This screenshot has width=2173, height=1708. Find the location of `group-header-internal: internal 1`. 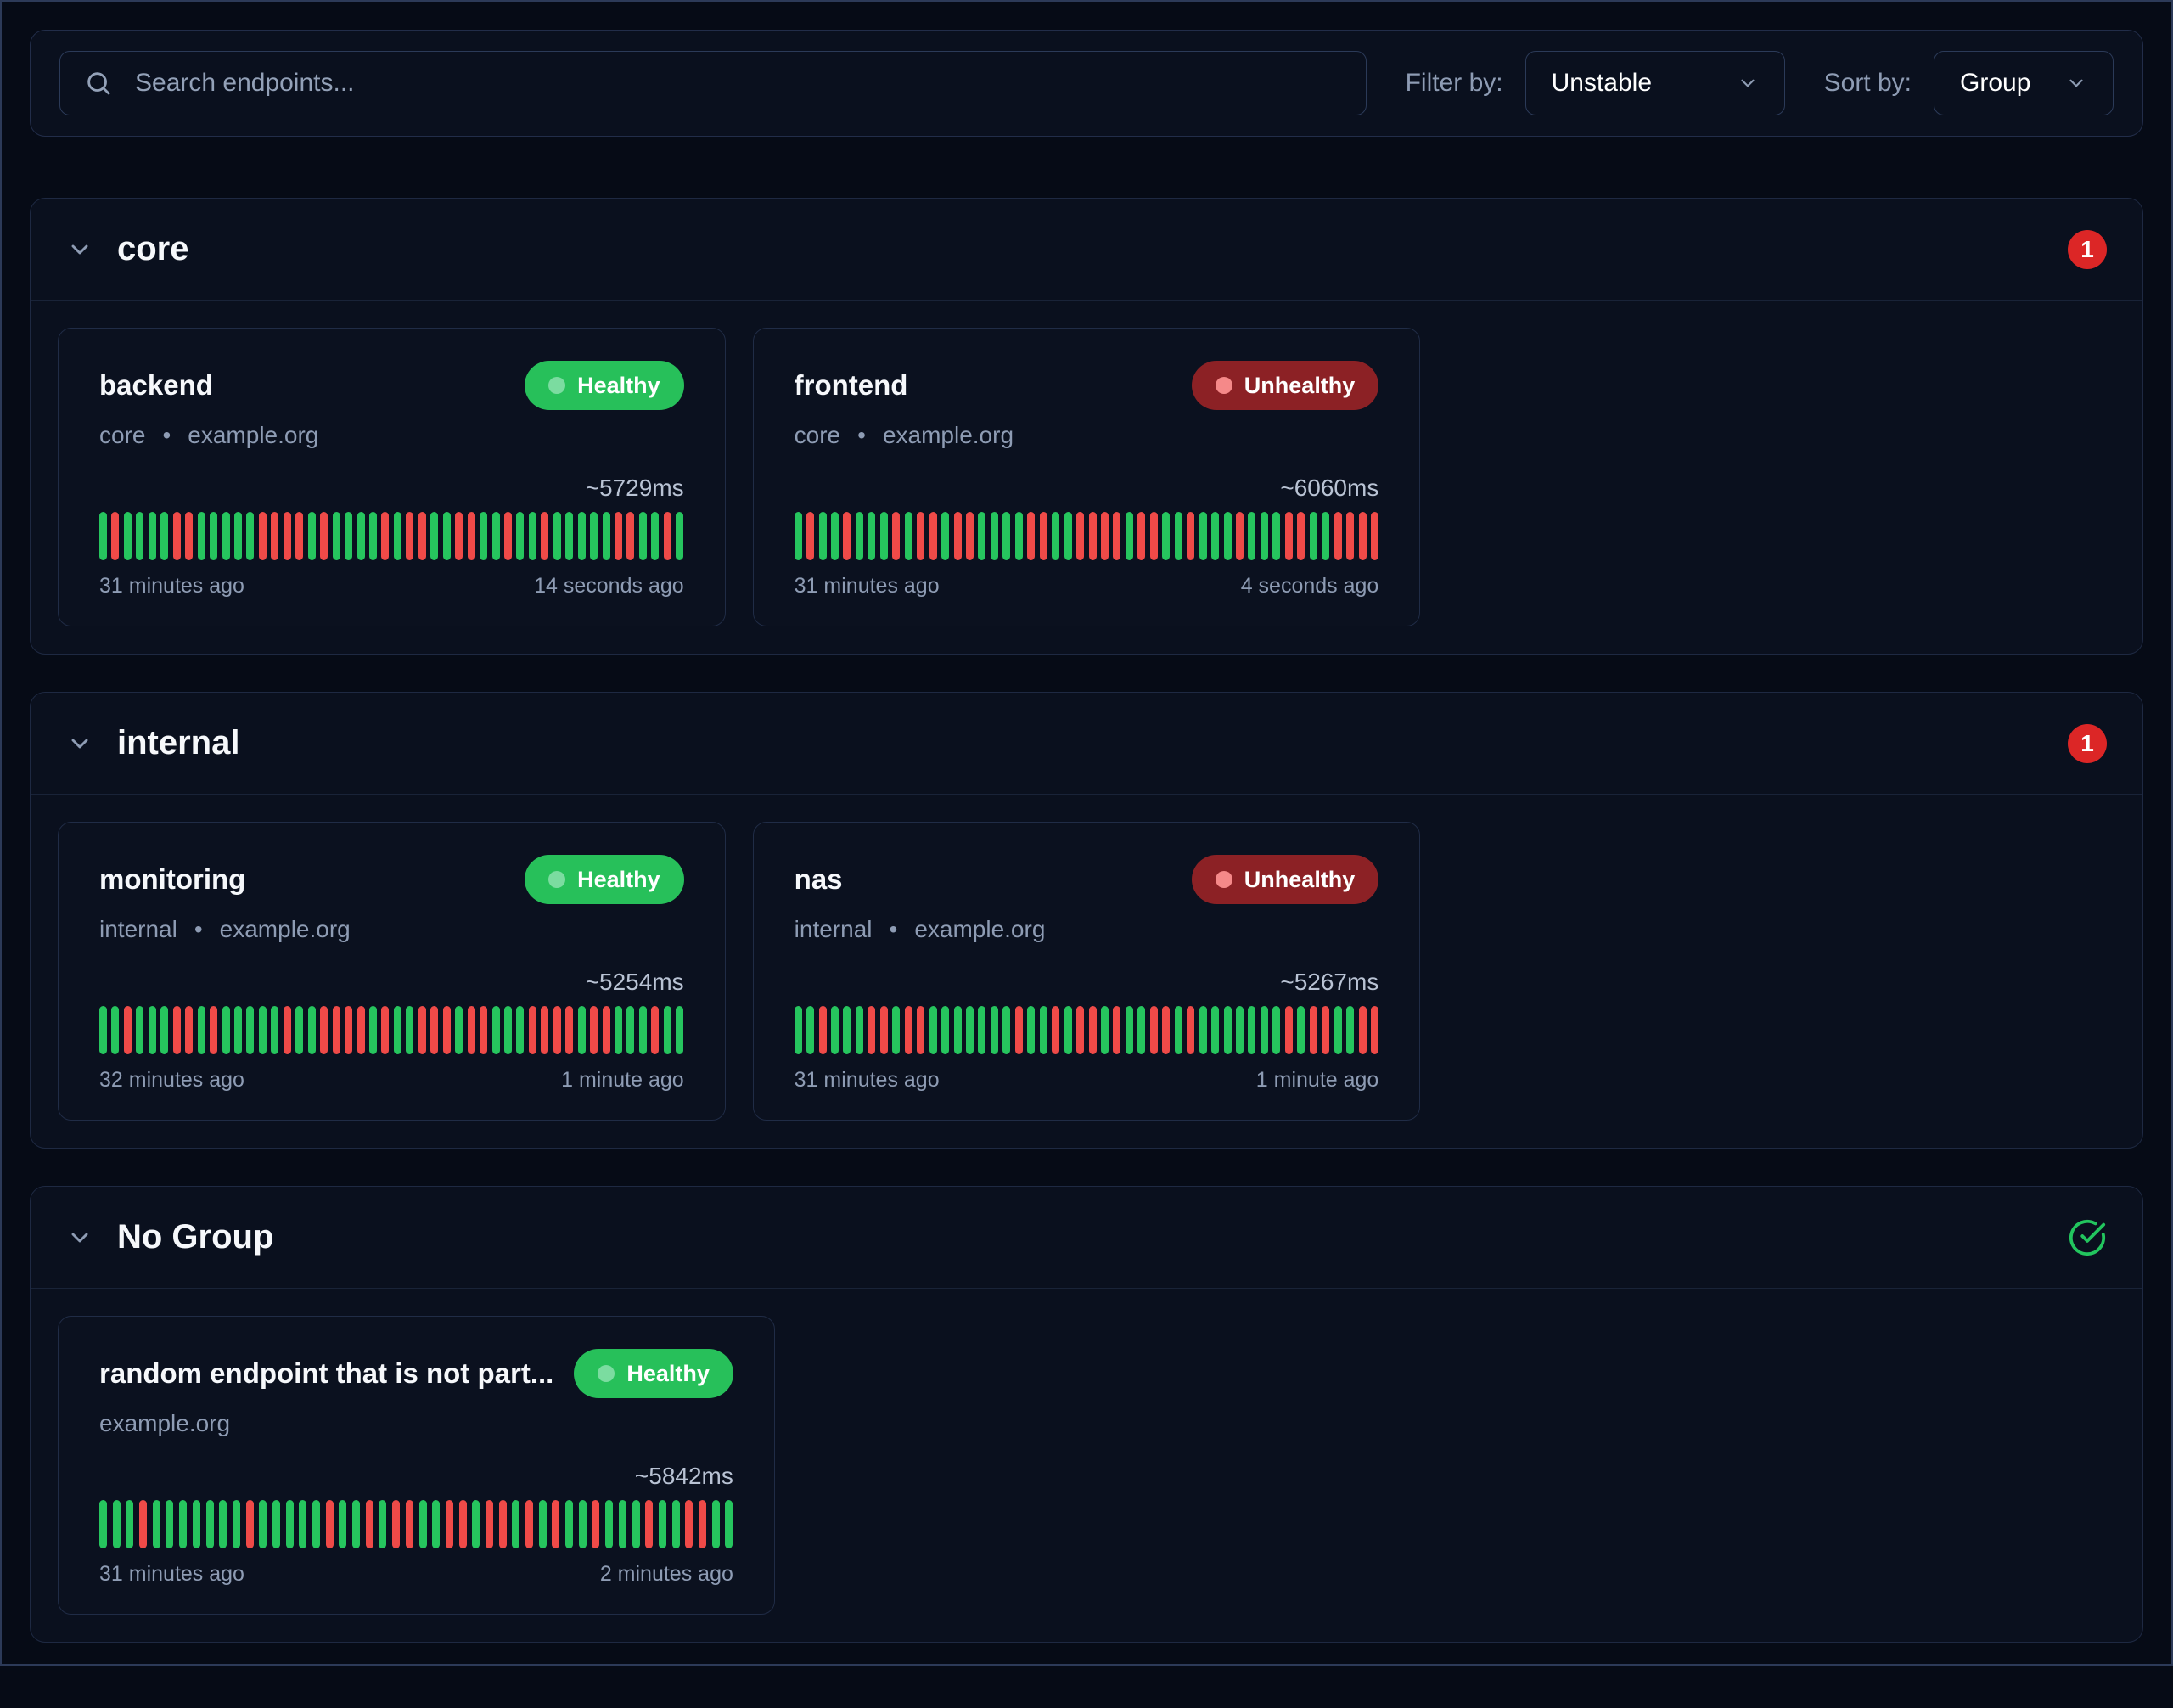

group-header-internal: internal 1 is located at coordinates (1086, 744).